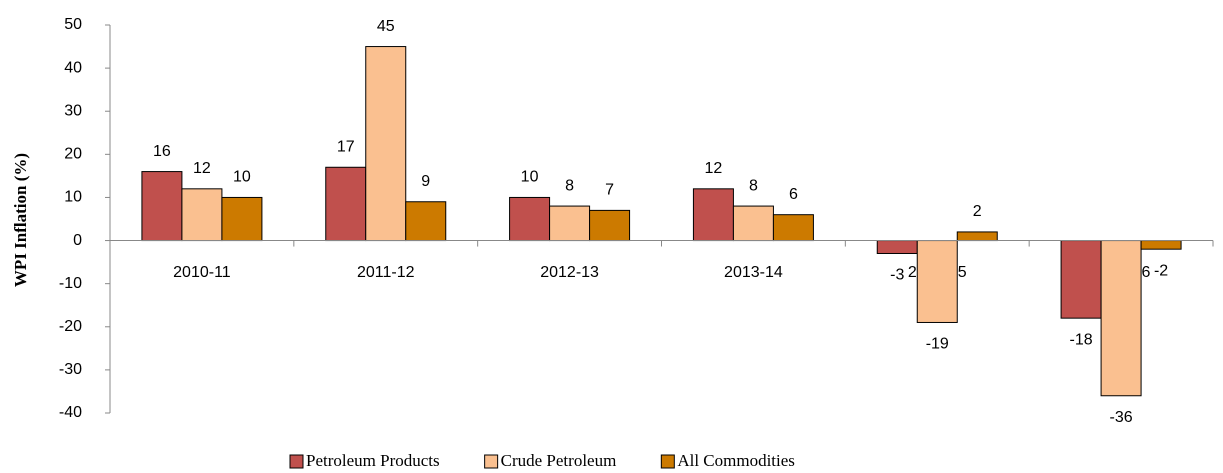 The image size is (1223, 473). Describe the element at coordinates (386, 272) in the screenshot. I see `x-tick-label: 2011-12` at that location.